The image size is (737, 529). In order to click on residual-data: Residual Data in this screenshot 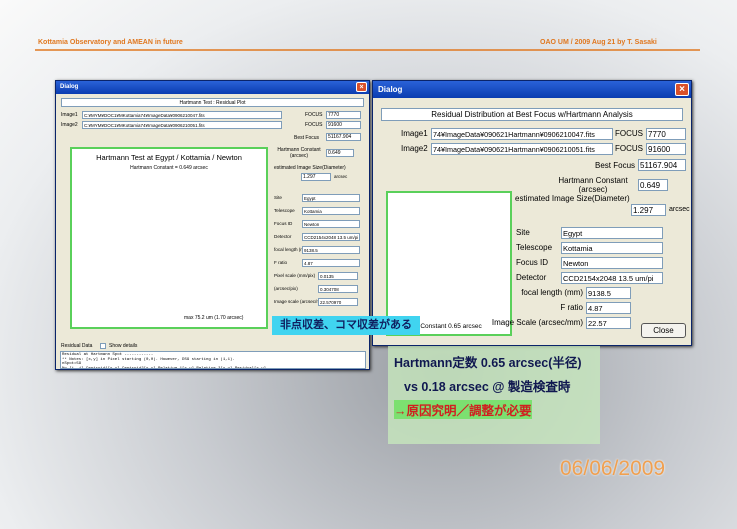, I will do `click(77, 346)`.